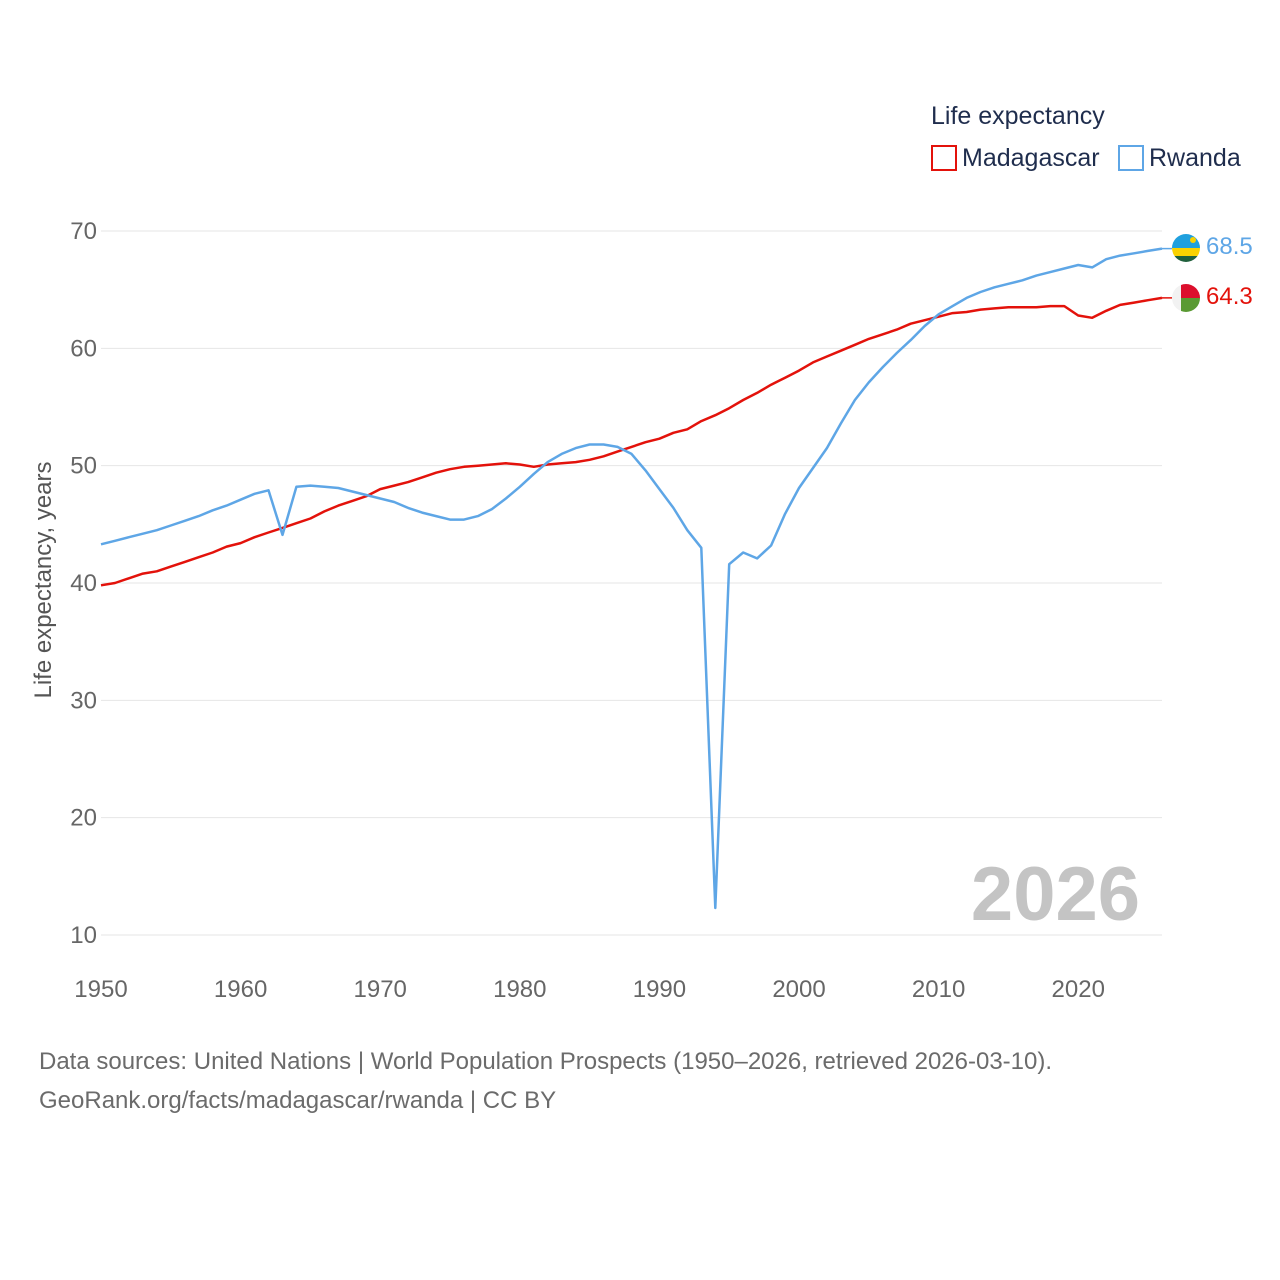 The image size is (1280, 1280). Describe the element at coordinates (43, 579) in the screenshot. I see `y-axis-title: Life expectancy, years` at that location.